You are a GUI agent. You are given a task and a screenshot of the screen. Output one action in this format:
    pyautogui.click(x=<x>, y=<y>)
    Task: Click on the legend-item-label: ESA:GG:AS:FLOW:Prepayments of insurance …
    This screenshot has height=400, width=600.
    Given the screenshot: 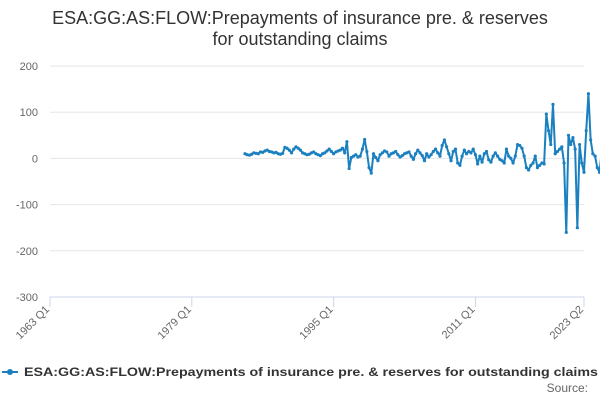 What is the action you would take?
    pyautogui.click(x=311, y=372)
    